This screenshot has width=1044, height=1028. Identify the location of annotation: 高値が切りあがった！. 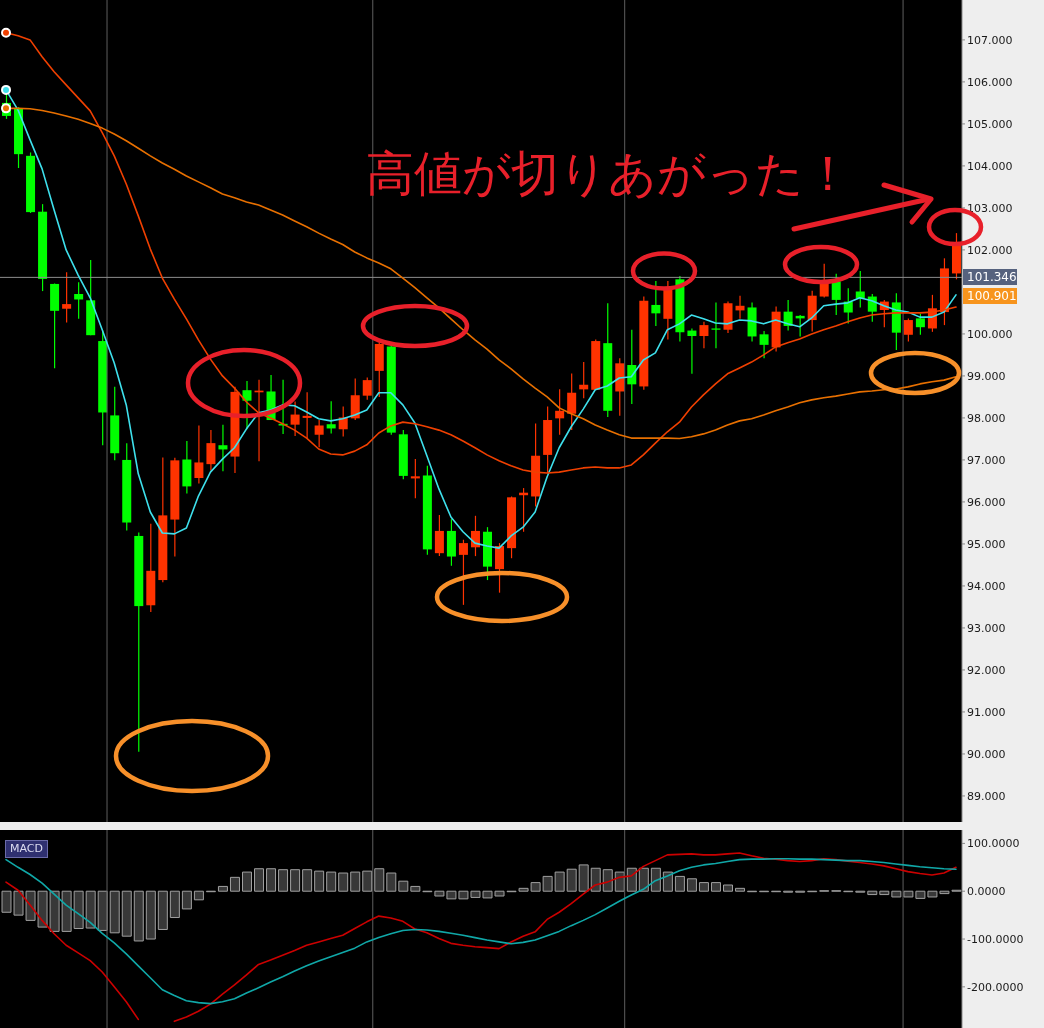
(609, 173).